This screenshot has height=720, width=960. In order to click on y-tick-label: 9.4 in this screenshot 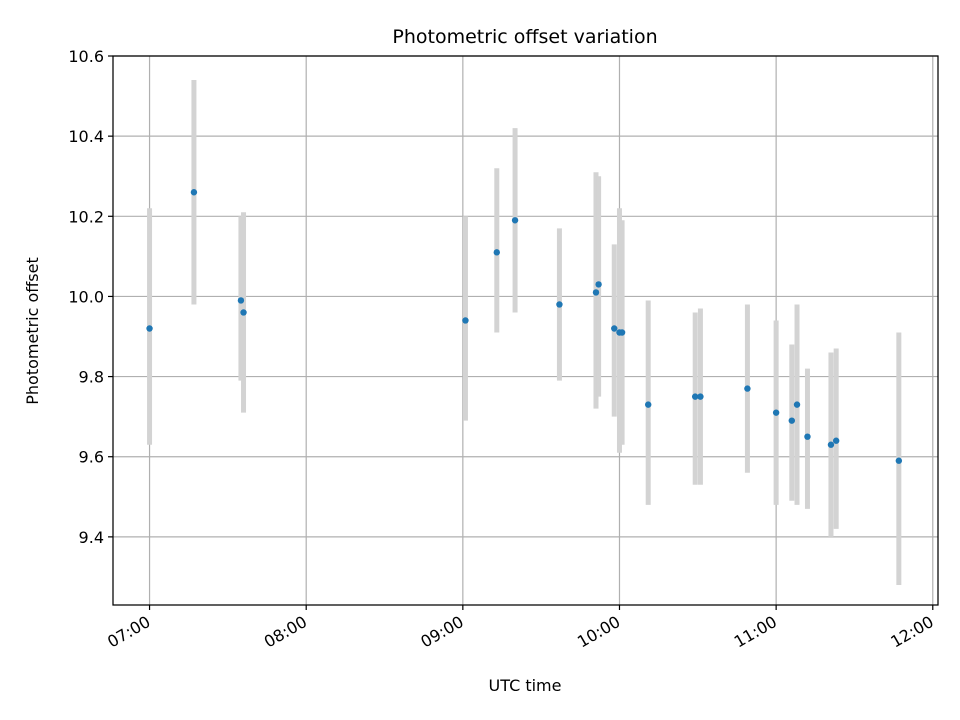, I will do `click(91, 537)`.